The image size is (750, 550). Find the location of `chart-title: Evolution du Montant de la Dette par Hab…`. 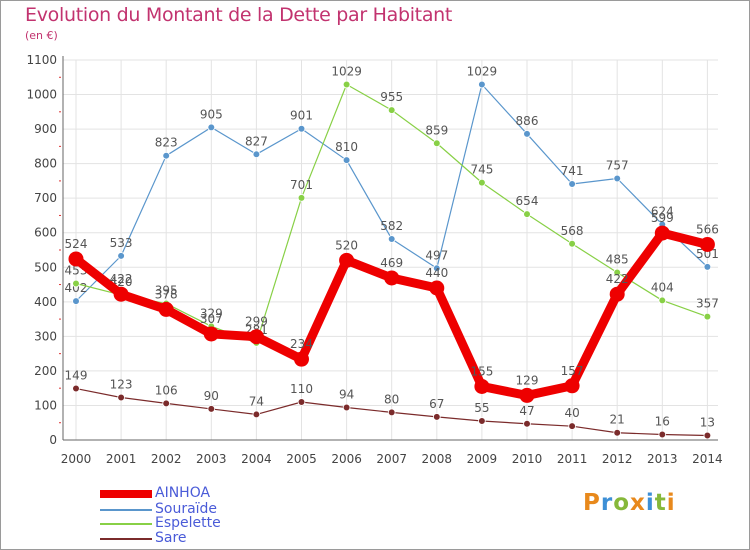

chart-title: Evolution du Montant de la Dette par Hab… is located at coordinates (239, 15).